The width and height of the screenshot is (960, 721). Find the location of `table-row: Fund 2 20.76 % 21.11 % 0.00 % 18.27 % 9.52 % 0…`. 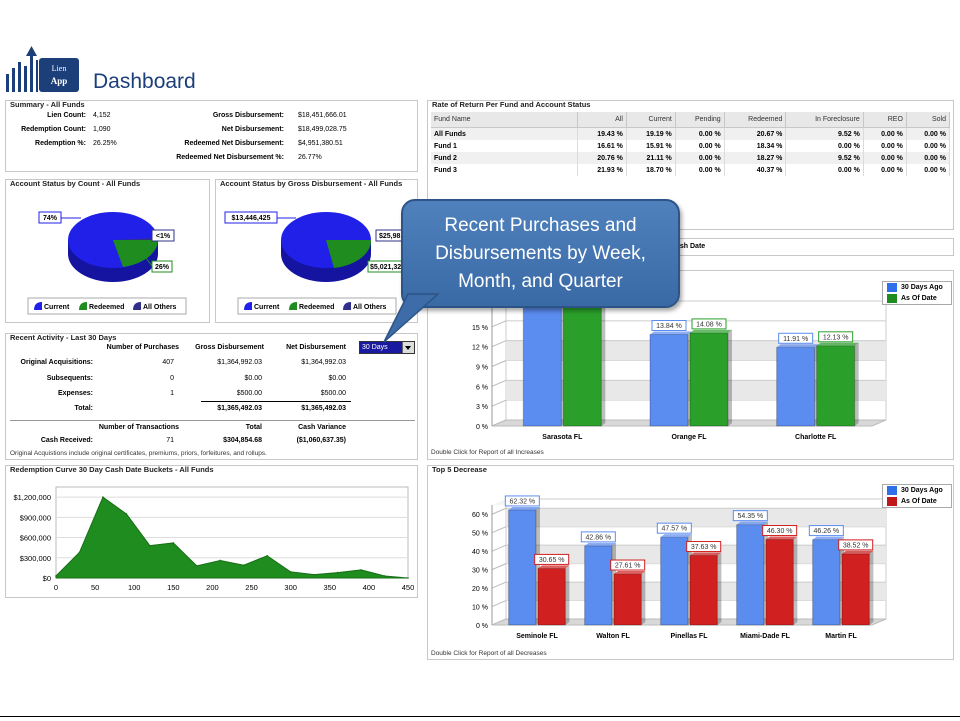

table-row: Fund 2 20.76 % 21.11 % 0.00 % 18.27 % 9.52 % 0… is located at coordinates (691, 158).